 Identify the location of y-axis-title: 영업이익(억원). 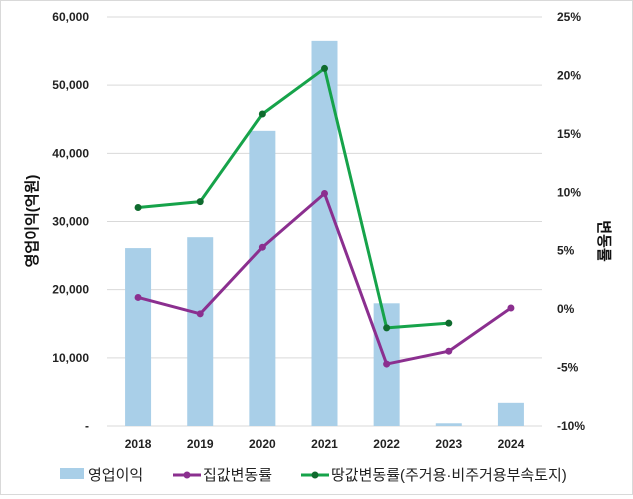
(32, 221).